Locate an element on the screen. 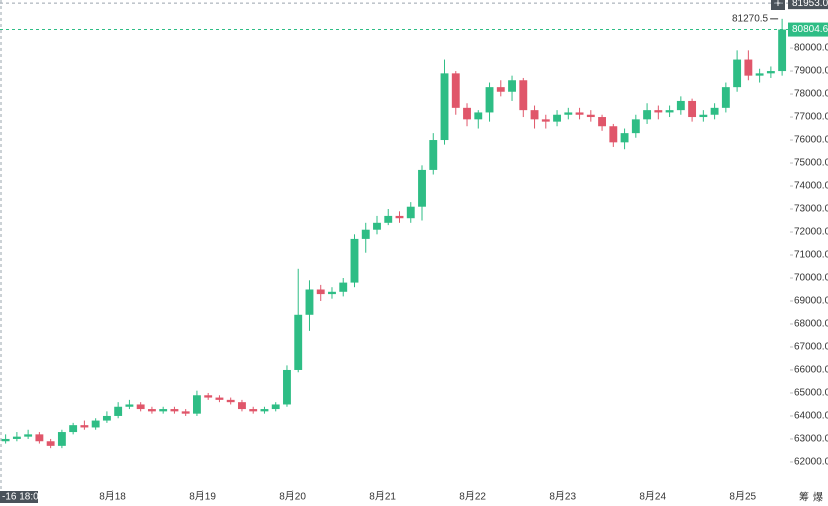  y-tick-label: 67000.0 is located at coordinates (811, 347).